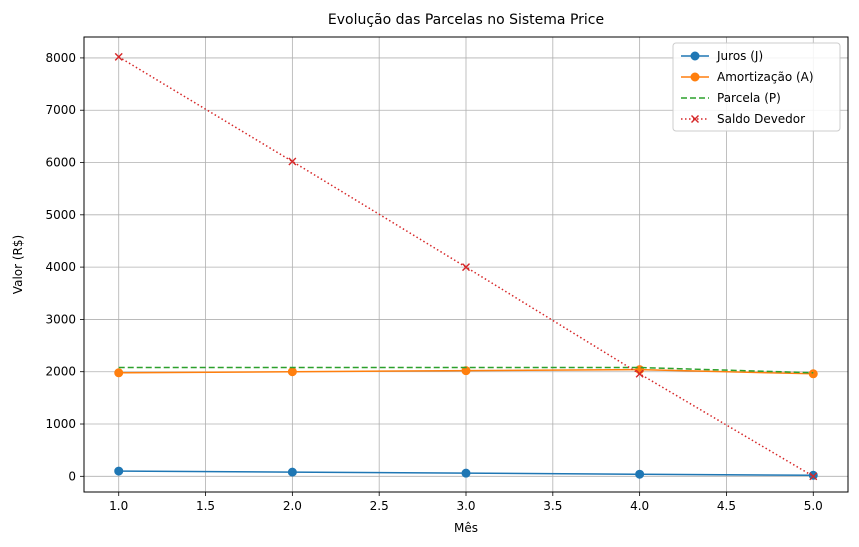 This screenshot has width=859, height=547. I want to click on x-tick-label: 2.0, so click(292, 506).